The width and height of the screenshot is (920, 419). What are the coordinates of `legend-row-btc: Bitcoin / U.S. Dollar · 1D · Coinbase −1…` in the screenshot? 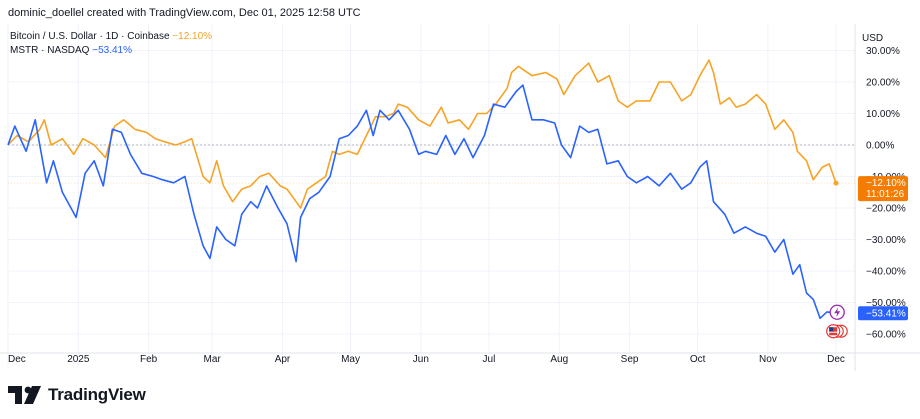 It's located at (111, 37).